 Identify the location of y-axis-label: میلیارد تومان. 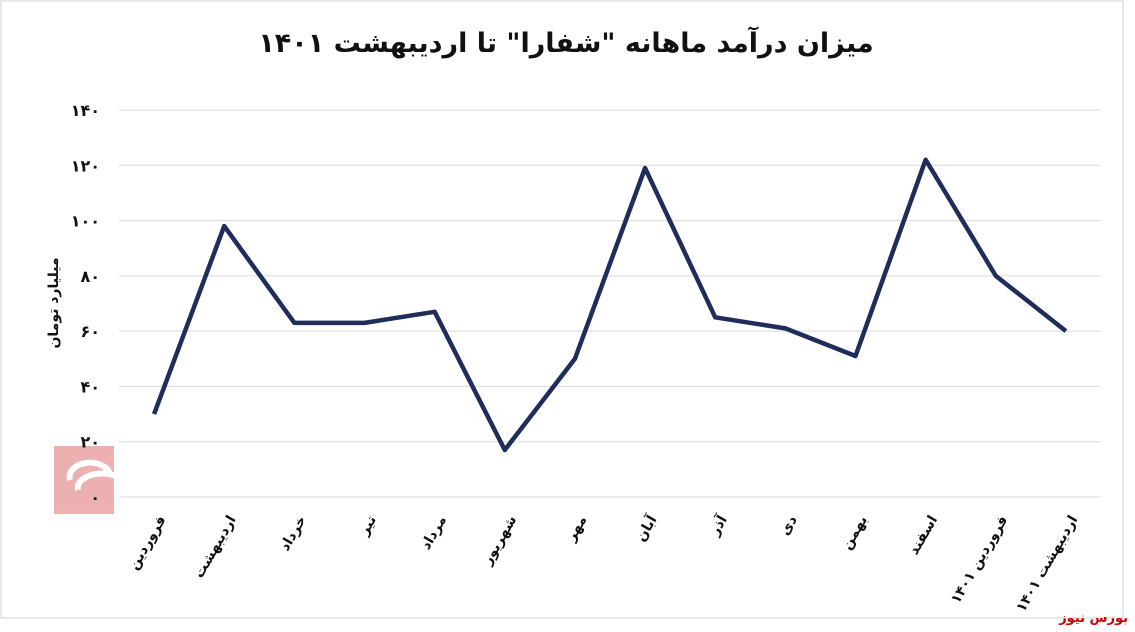
(54, 302).